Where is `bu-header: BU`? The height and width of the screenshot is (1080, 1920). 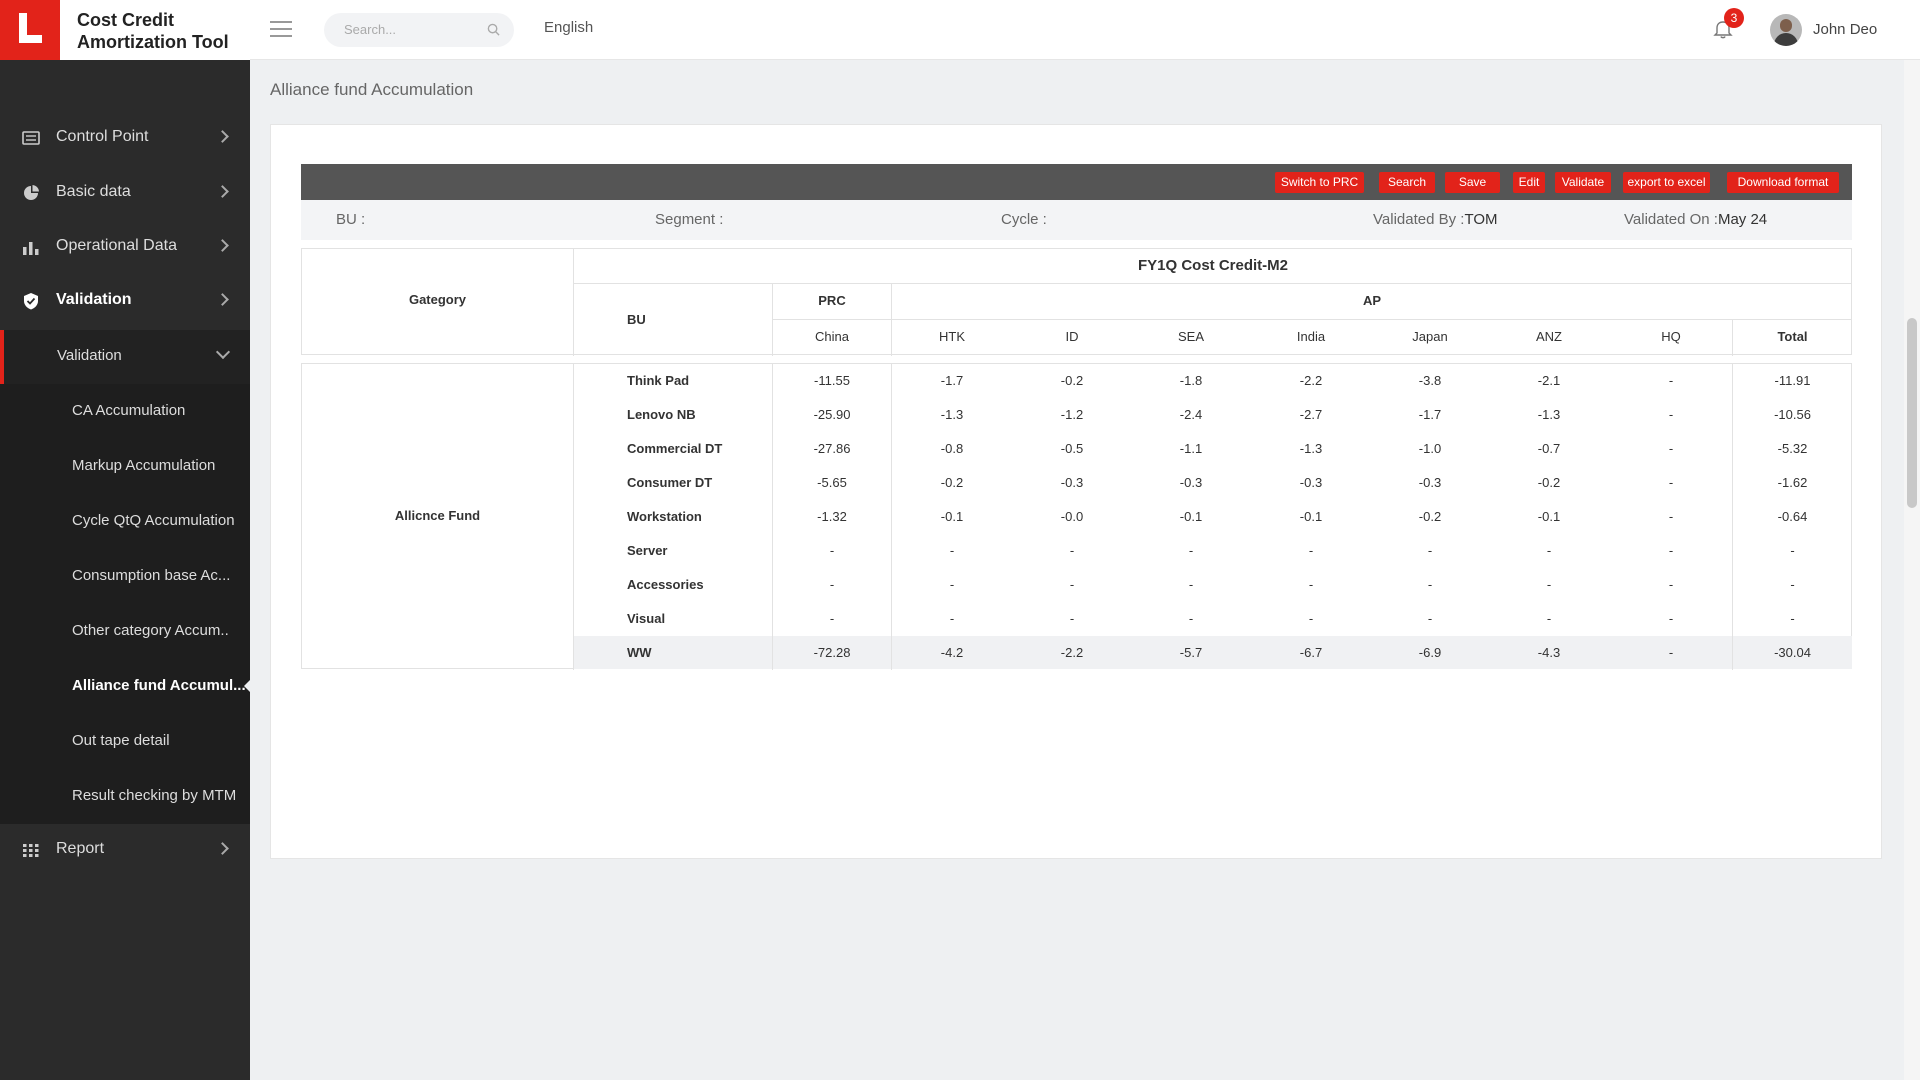
bu-header: BU is located at coordinates (636, 319).